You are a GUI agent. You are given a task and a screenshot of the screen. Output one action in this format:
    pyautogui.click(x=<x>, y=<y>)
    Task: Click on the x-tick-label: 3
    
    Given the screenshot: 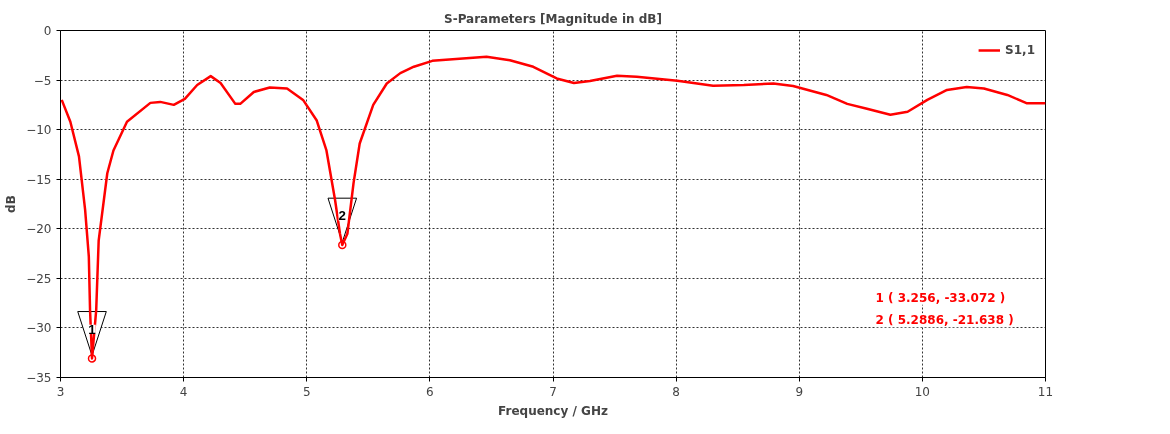 What is the action you would take?
    pyautogui.click(x=60, y=391)
    